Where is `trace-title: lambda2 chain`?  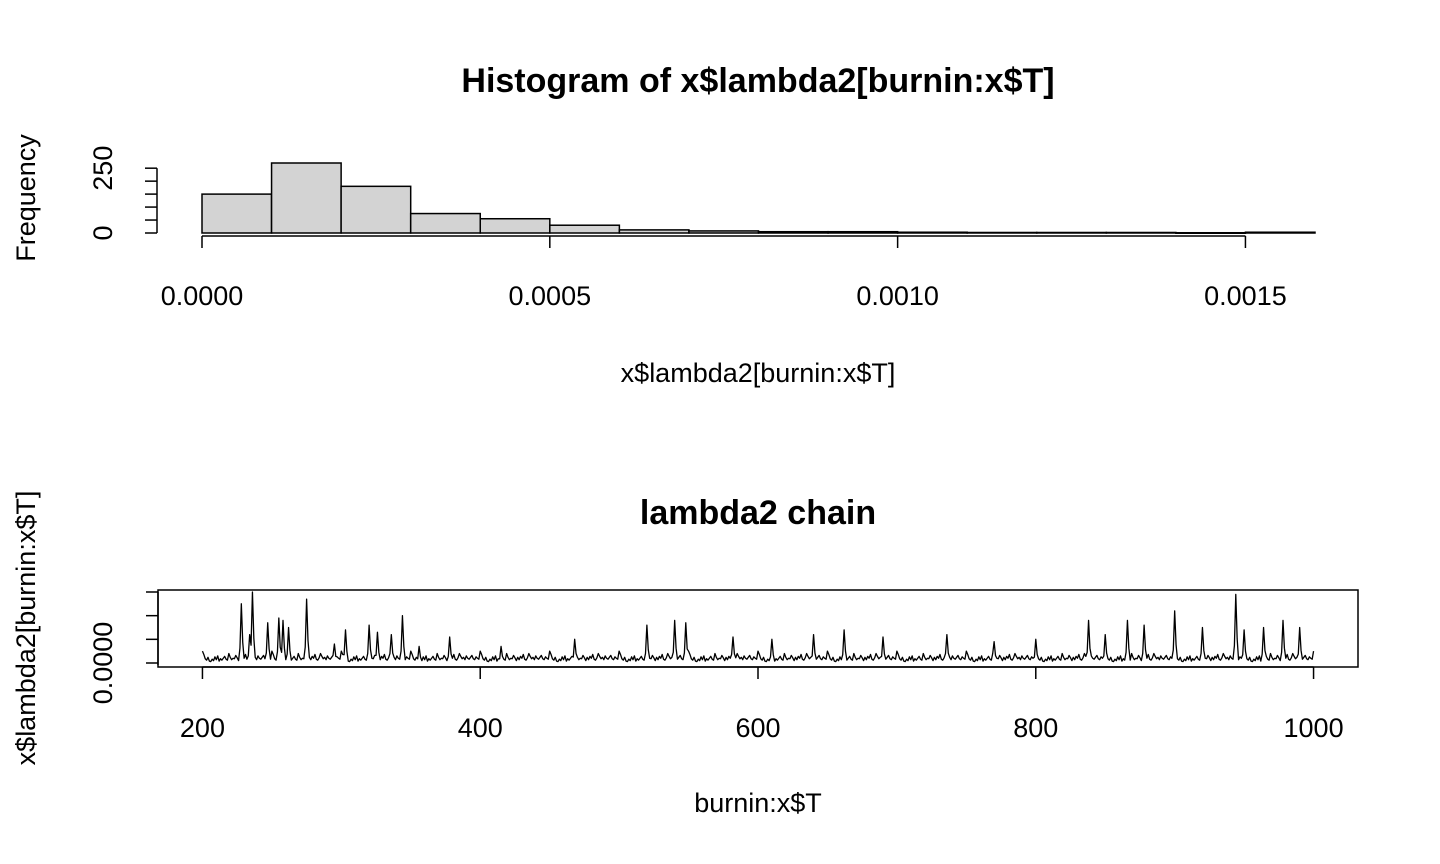
trace-title: lambda2 chain is located at coordinates (758, 513).